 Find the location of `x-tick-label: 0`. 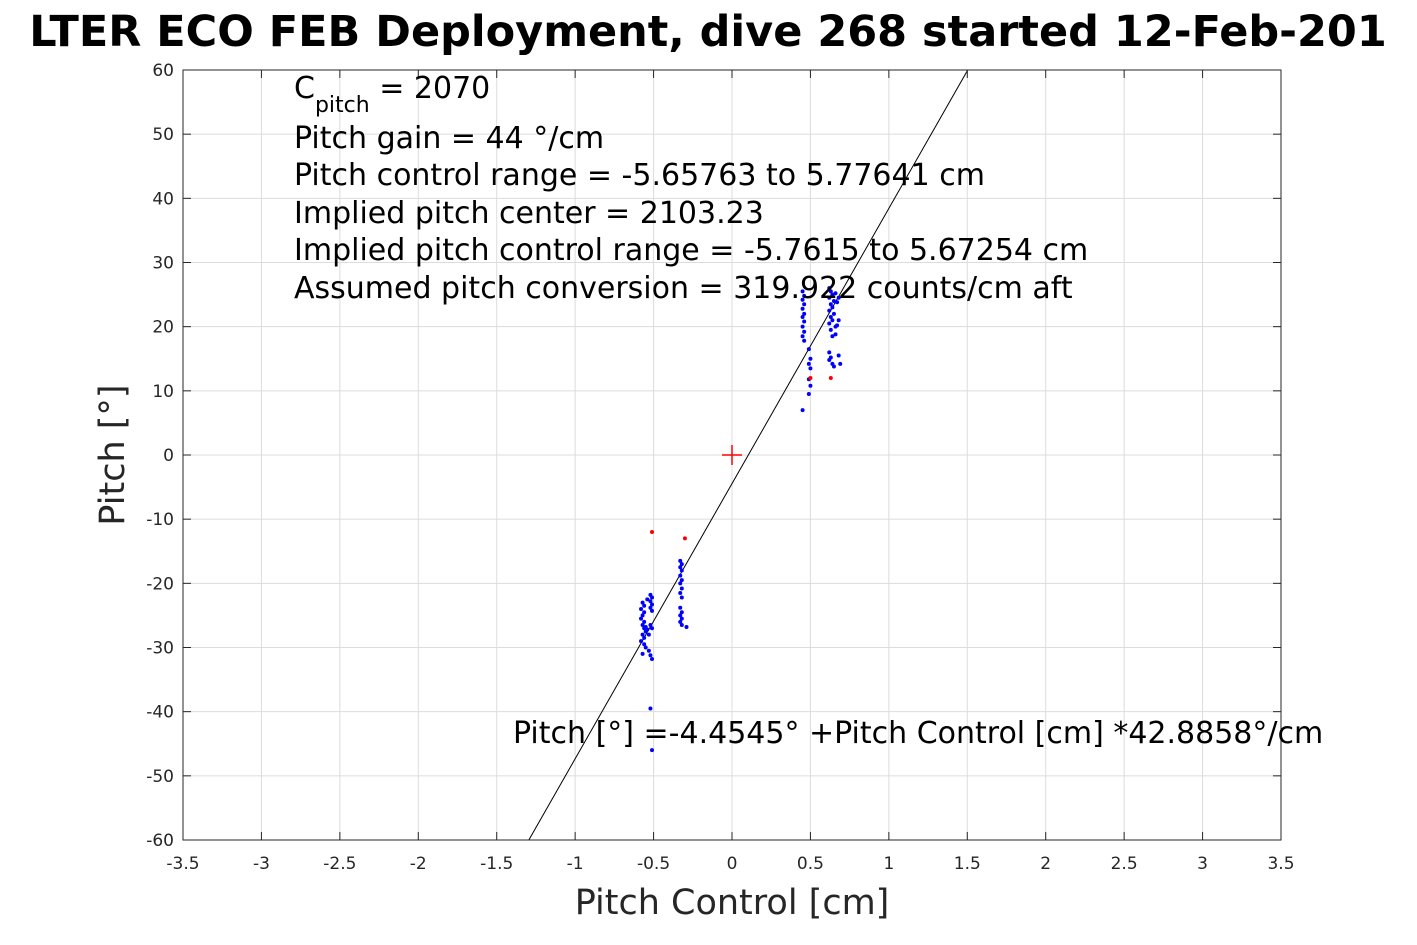

x-tick-label: 0 is located at coordinates (732, 864).